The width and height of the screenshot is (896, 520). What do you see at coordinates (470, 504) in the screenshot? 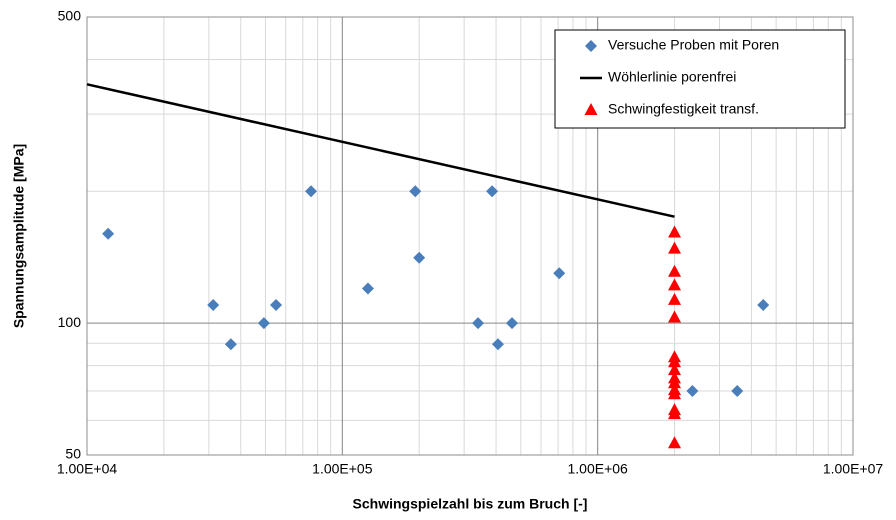
I see `x-axis-title: Schwingspielzahl bis zum Bruch [-]` at bounding box center [470, 504].